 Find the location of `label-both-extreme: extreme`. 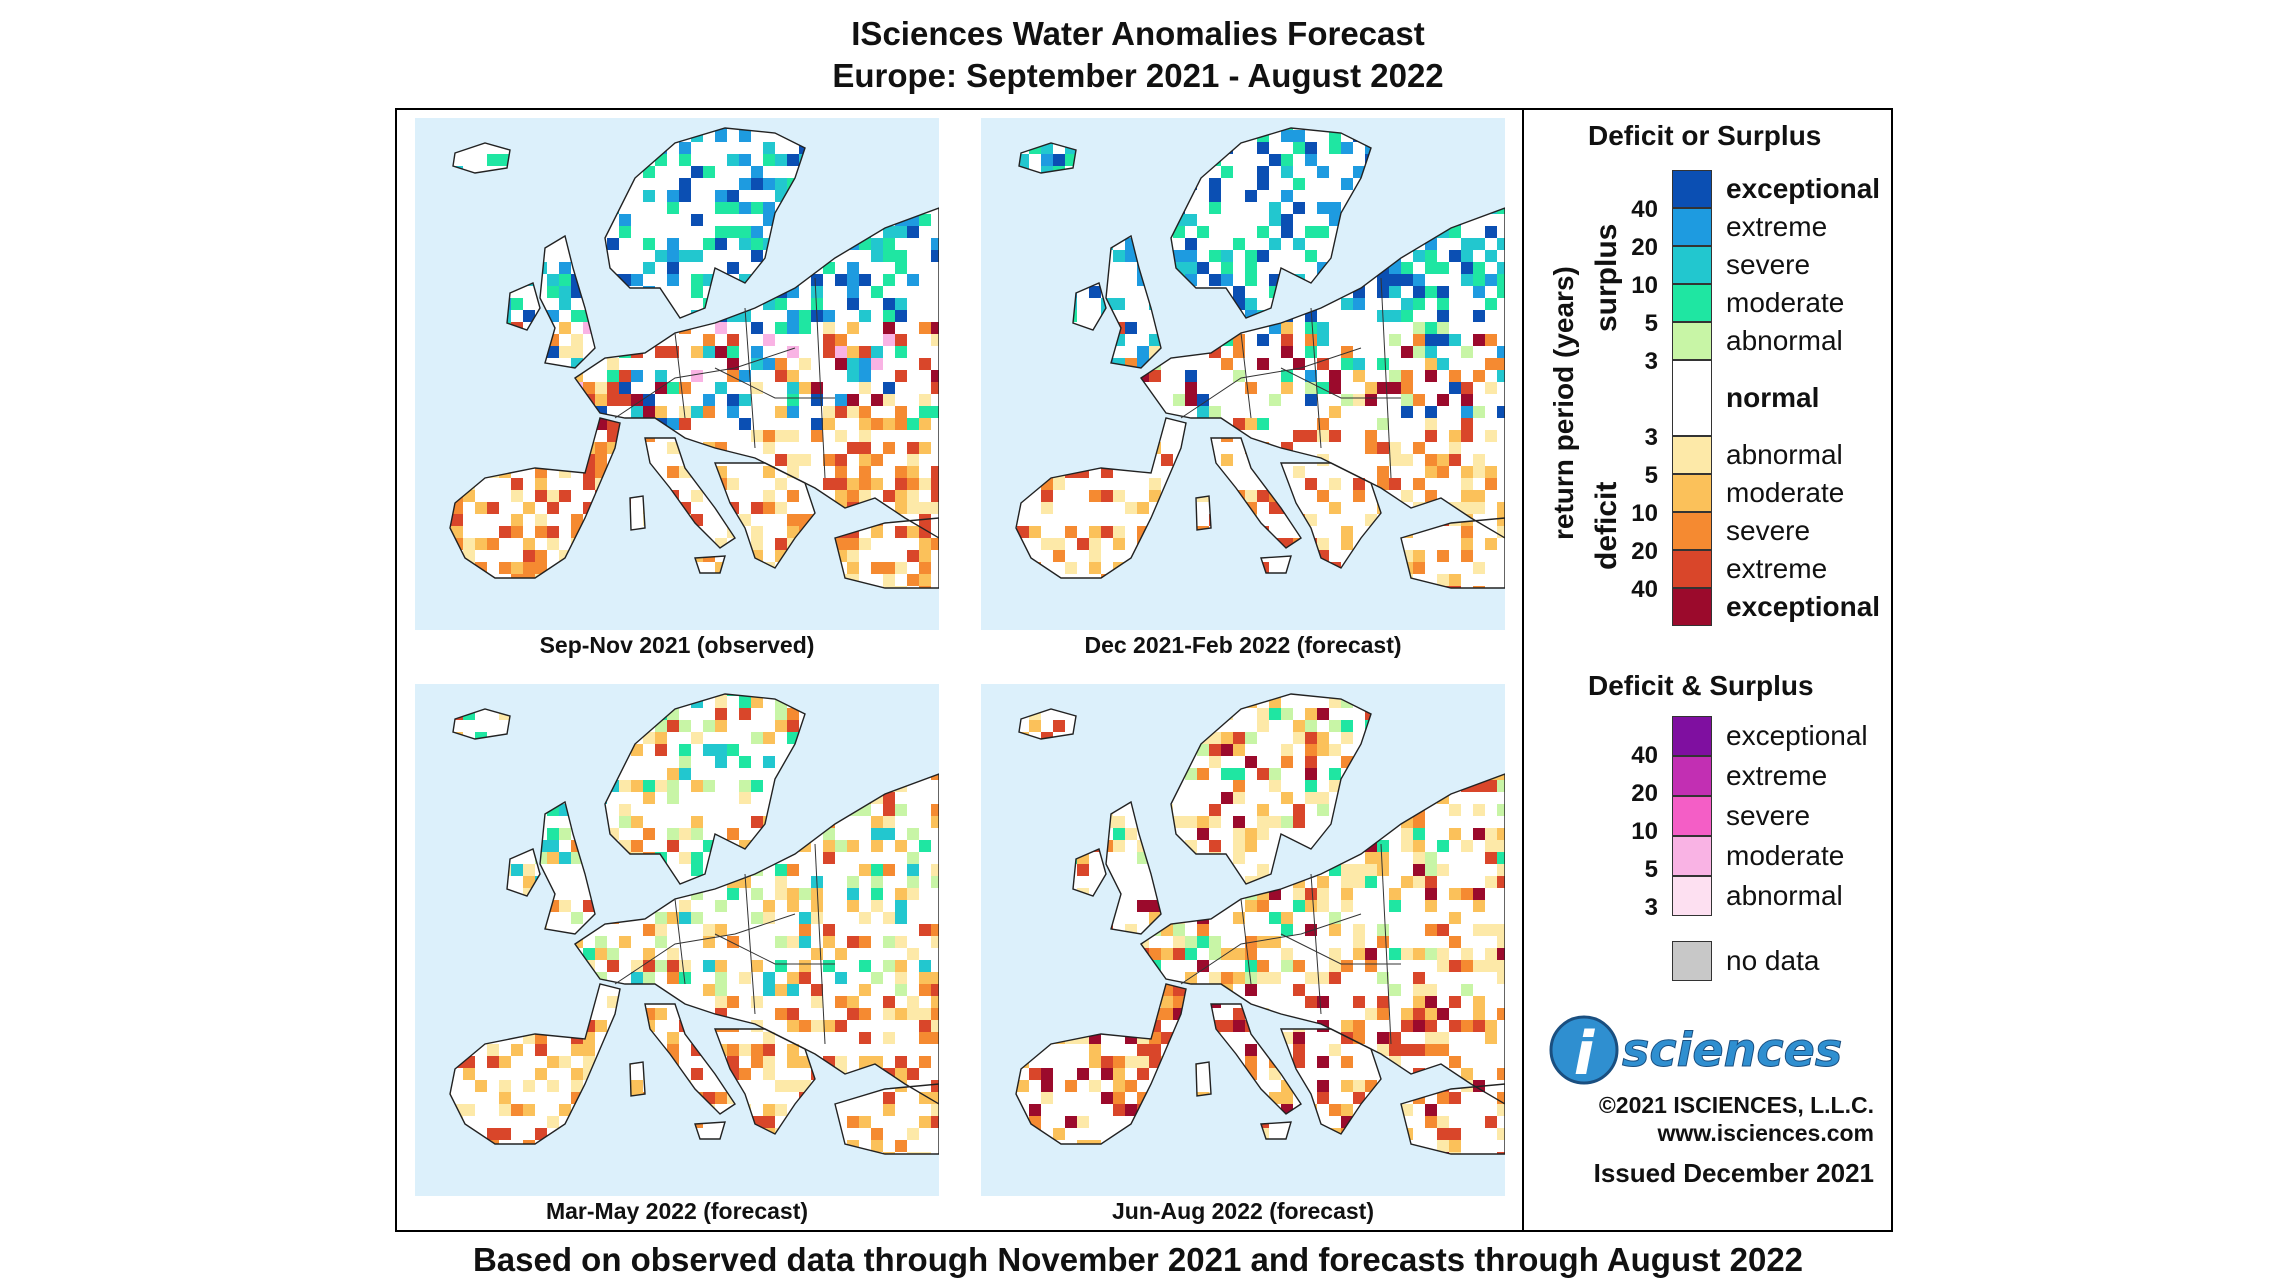

label-both-extreme: extreme is located at coordinates (1777, 775).